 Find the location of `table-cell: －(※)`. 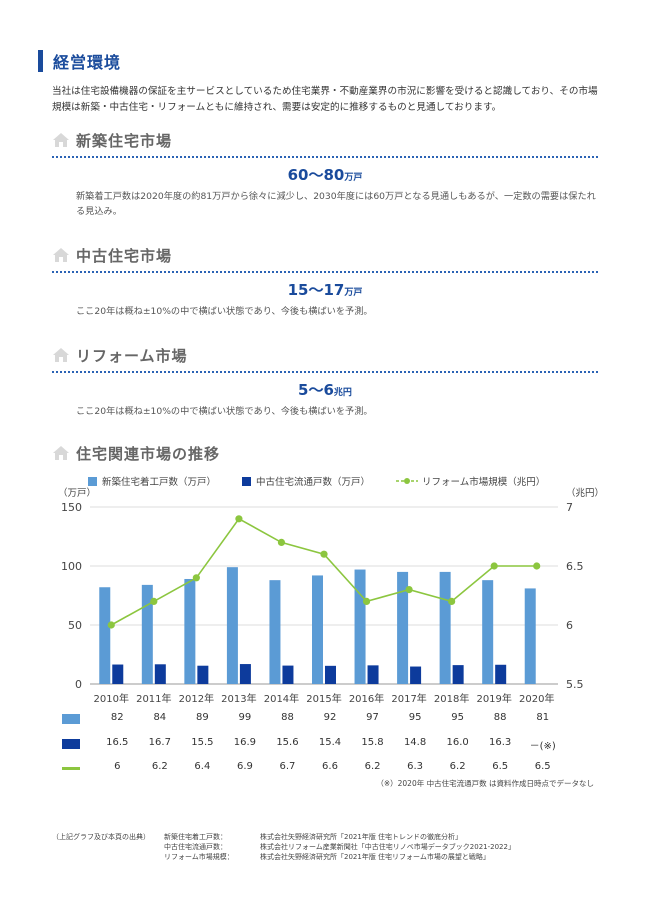

table-cell: －(※) is located at coordinates (542, 746).